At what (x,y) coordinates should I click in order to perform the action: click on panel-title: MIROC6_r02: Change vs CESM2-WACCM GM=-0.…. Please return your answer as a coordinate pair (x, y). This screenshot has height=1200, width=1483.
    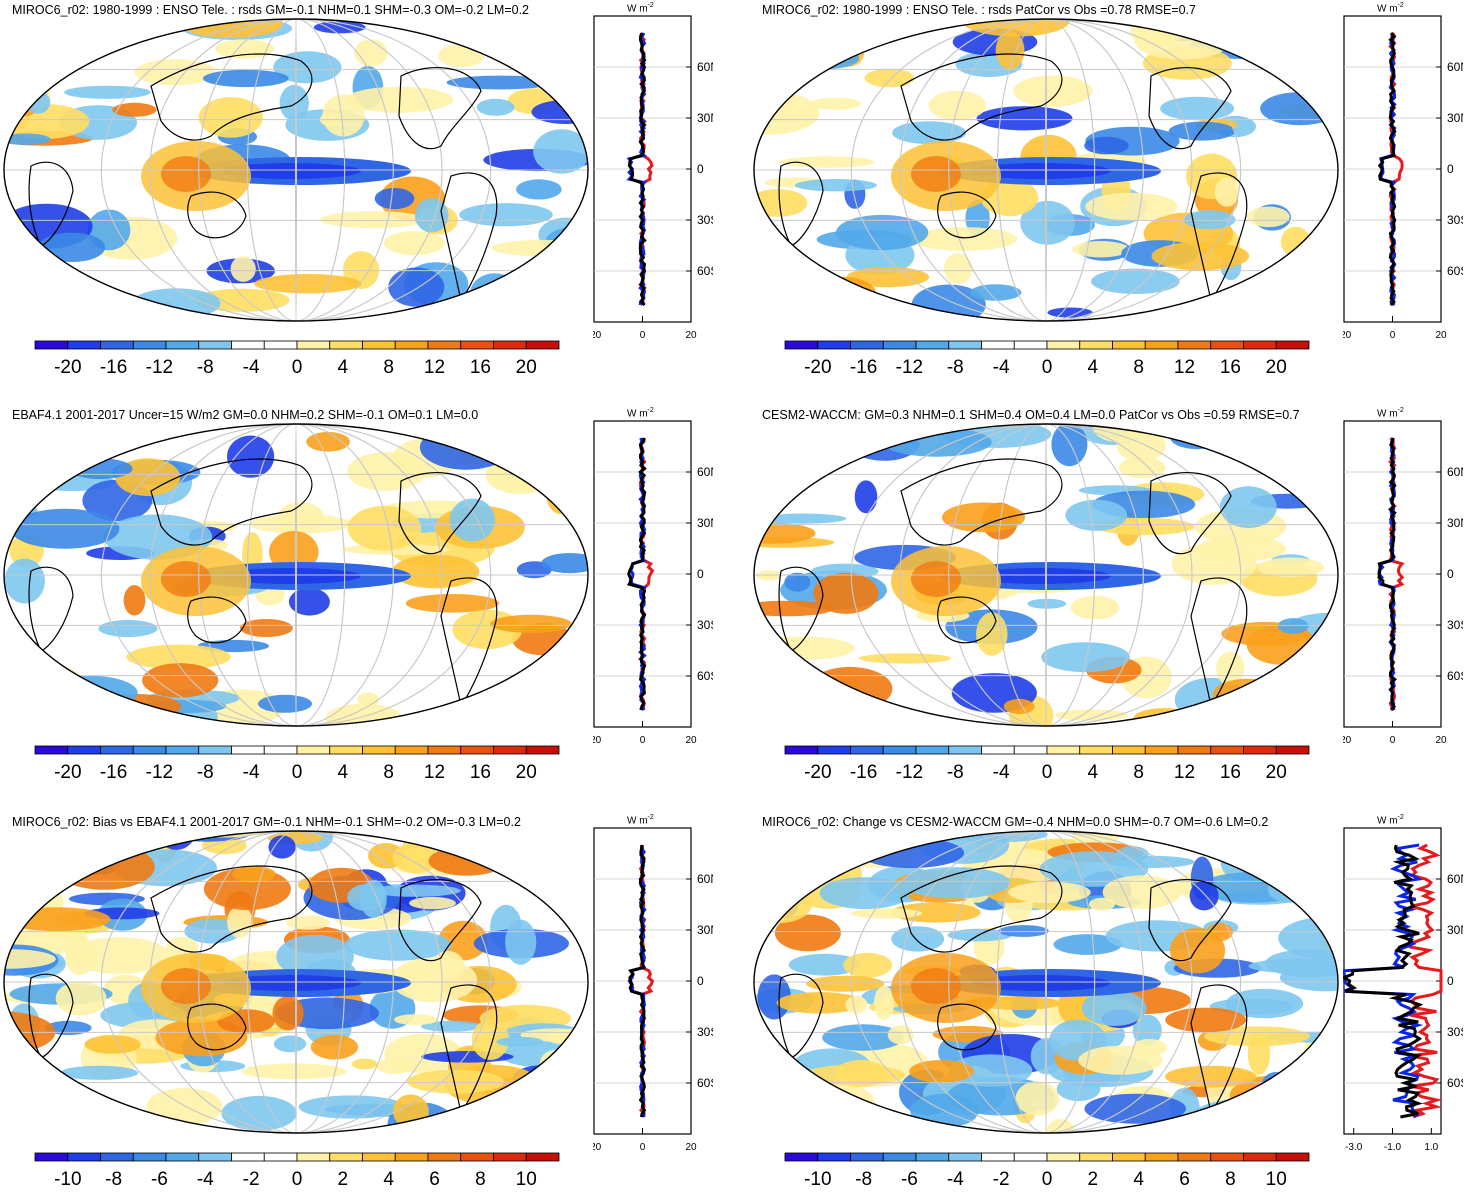
    Looking at the image, I should click on (1015, 822).